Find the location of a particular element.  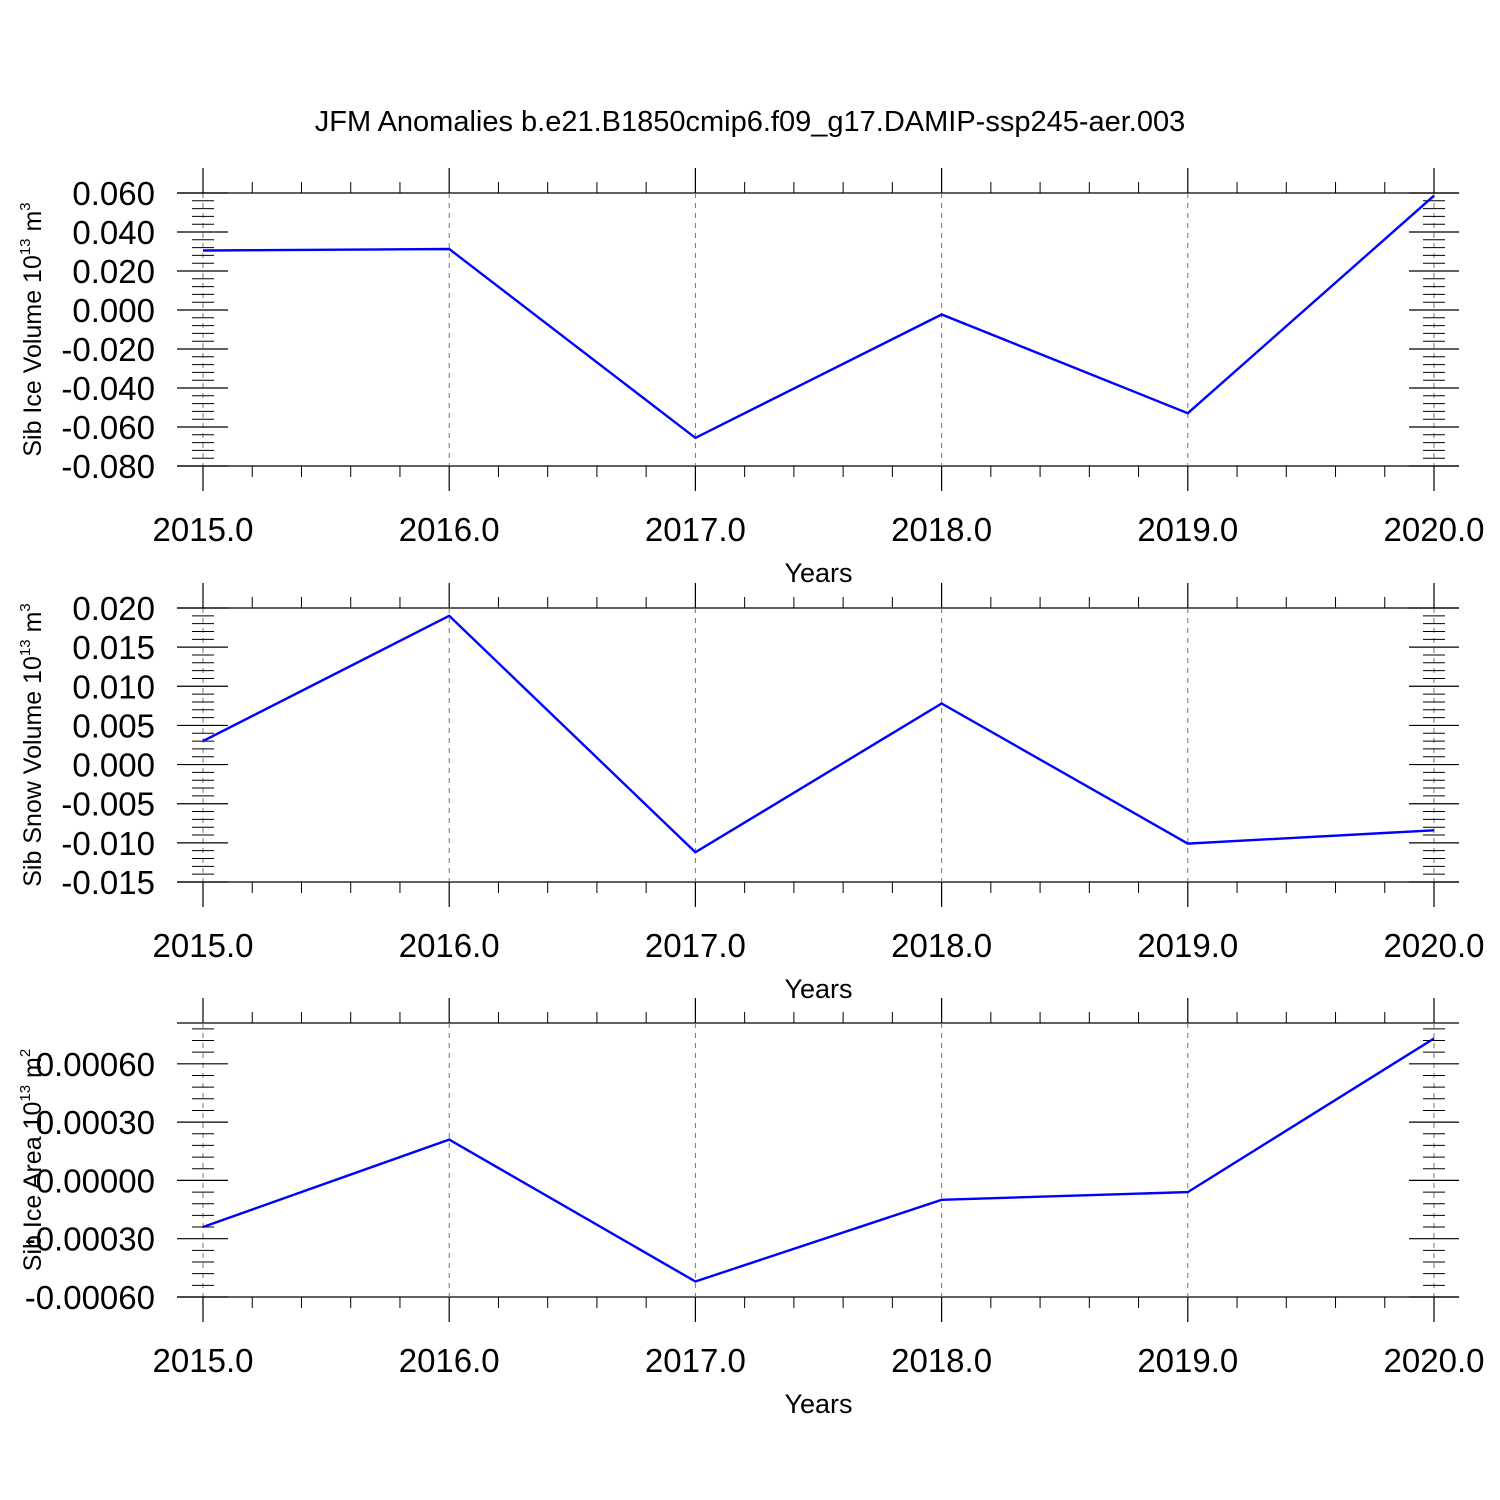

y-axis-label-unit-exponent: 2 is located at coordinates (25, 1053).